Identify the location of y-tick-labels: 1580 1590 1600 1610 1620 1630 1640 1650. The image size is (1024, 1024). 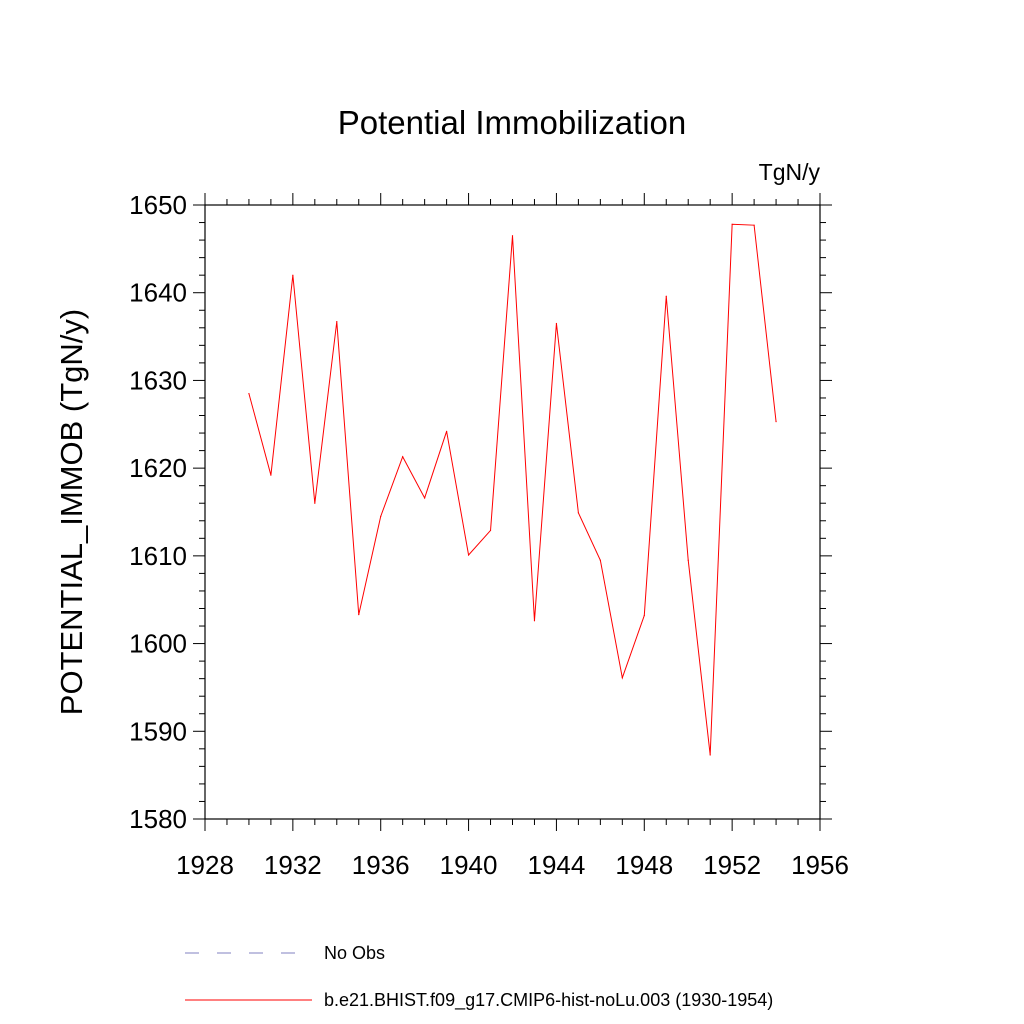
(158, 512).